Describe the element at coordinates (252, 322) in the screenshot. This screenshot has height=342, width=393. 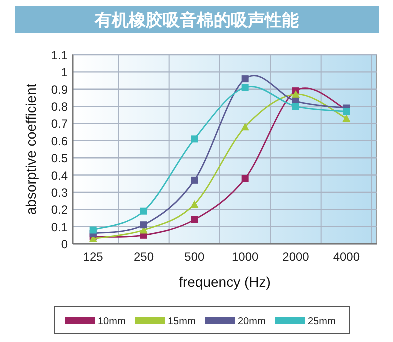
I see `legend-label: 20mm` at that location.